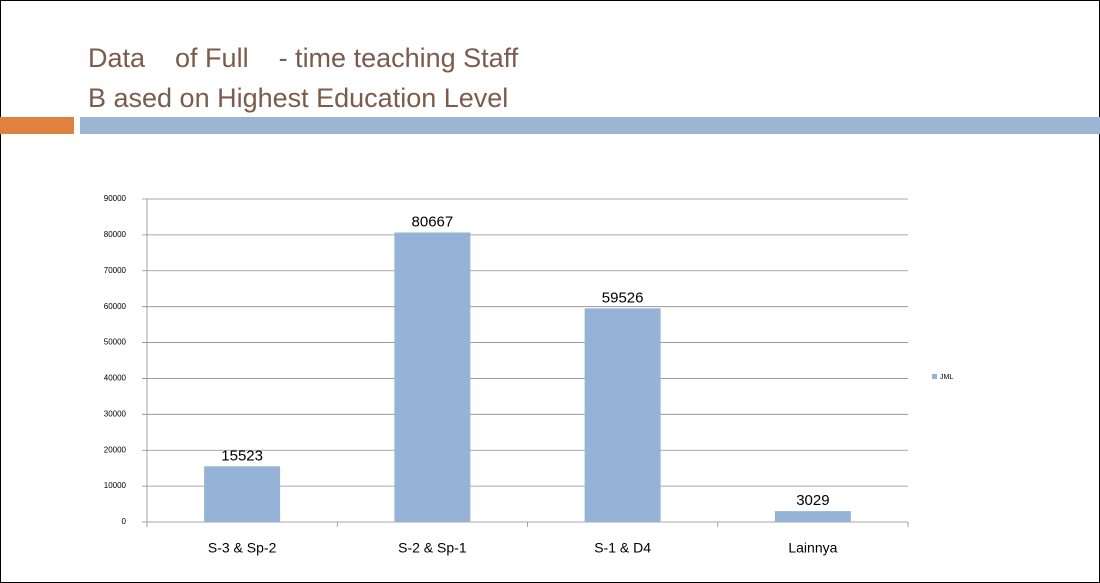  What do you see at coordinates (115, 270) in the screenshot?
I see `y-tick-label: 70000` at bounding box center [115, 270].